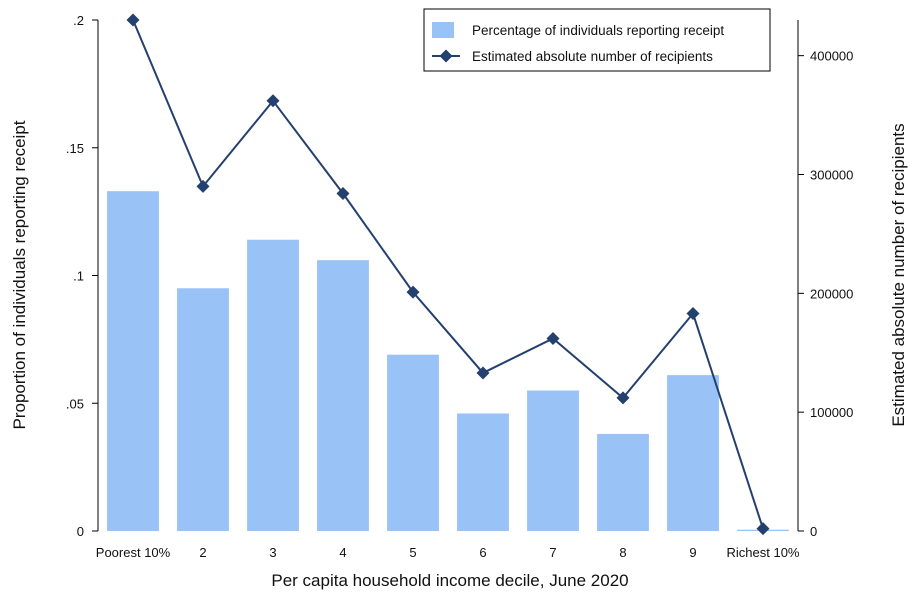  I want to click on y-tick-label-left-1: .05, so click(75, 403).